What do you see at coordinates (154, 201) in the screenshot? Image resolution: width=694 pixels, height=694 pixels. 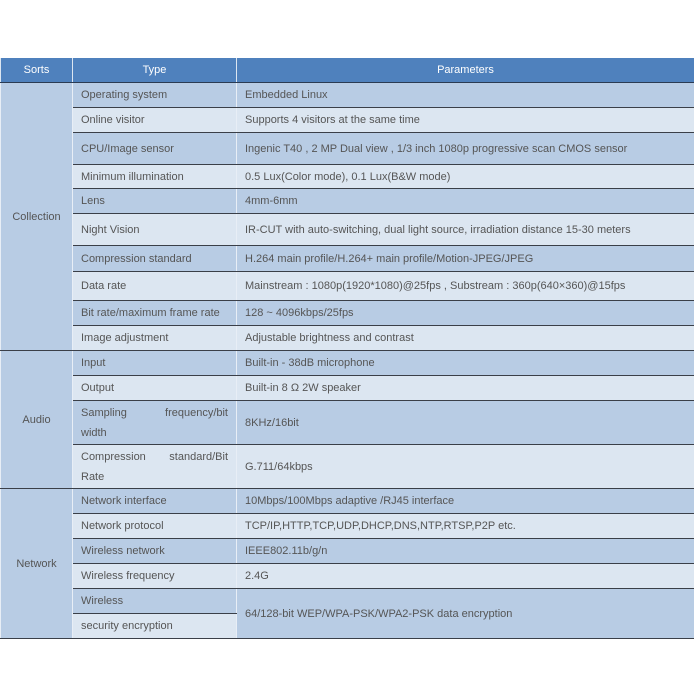 I see `type-cell: Lens` at bounding box center [154, 201].